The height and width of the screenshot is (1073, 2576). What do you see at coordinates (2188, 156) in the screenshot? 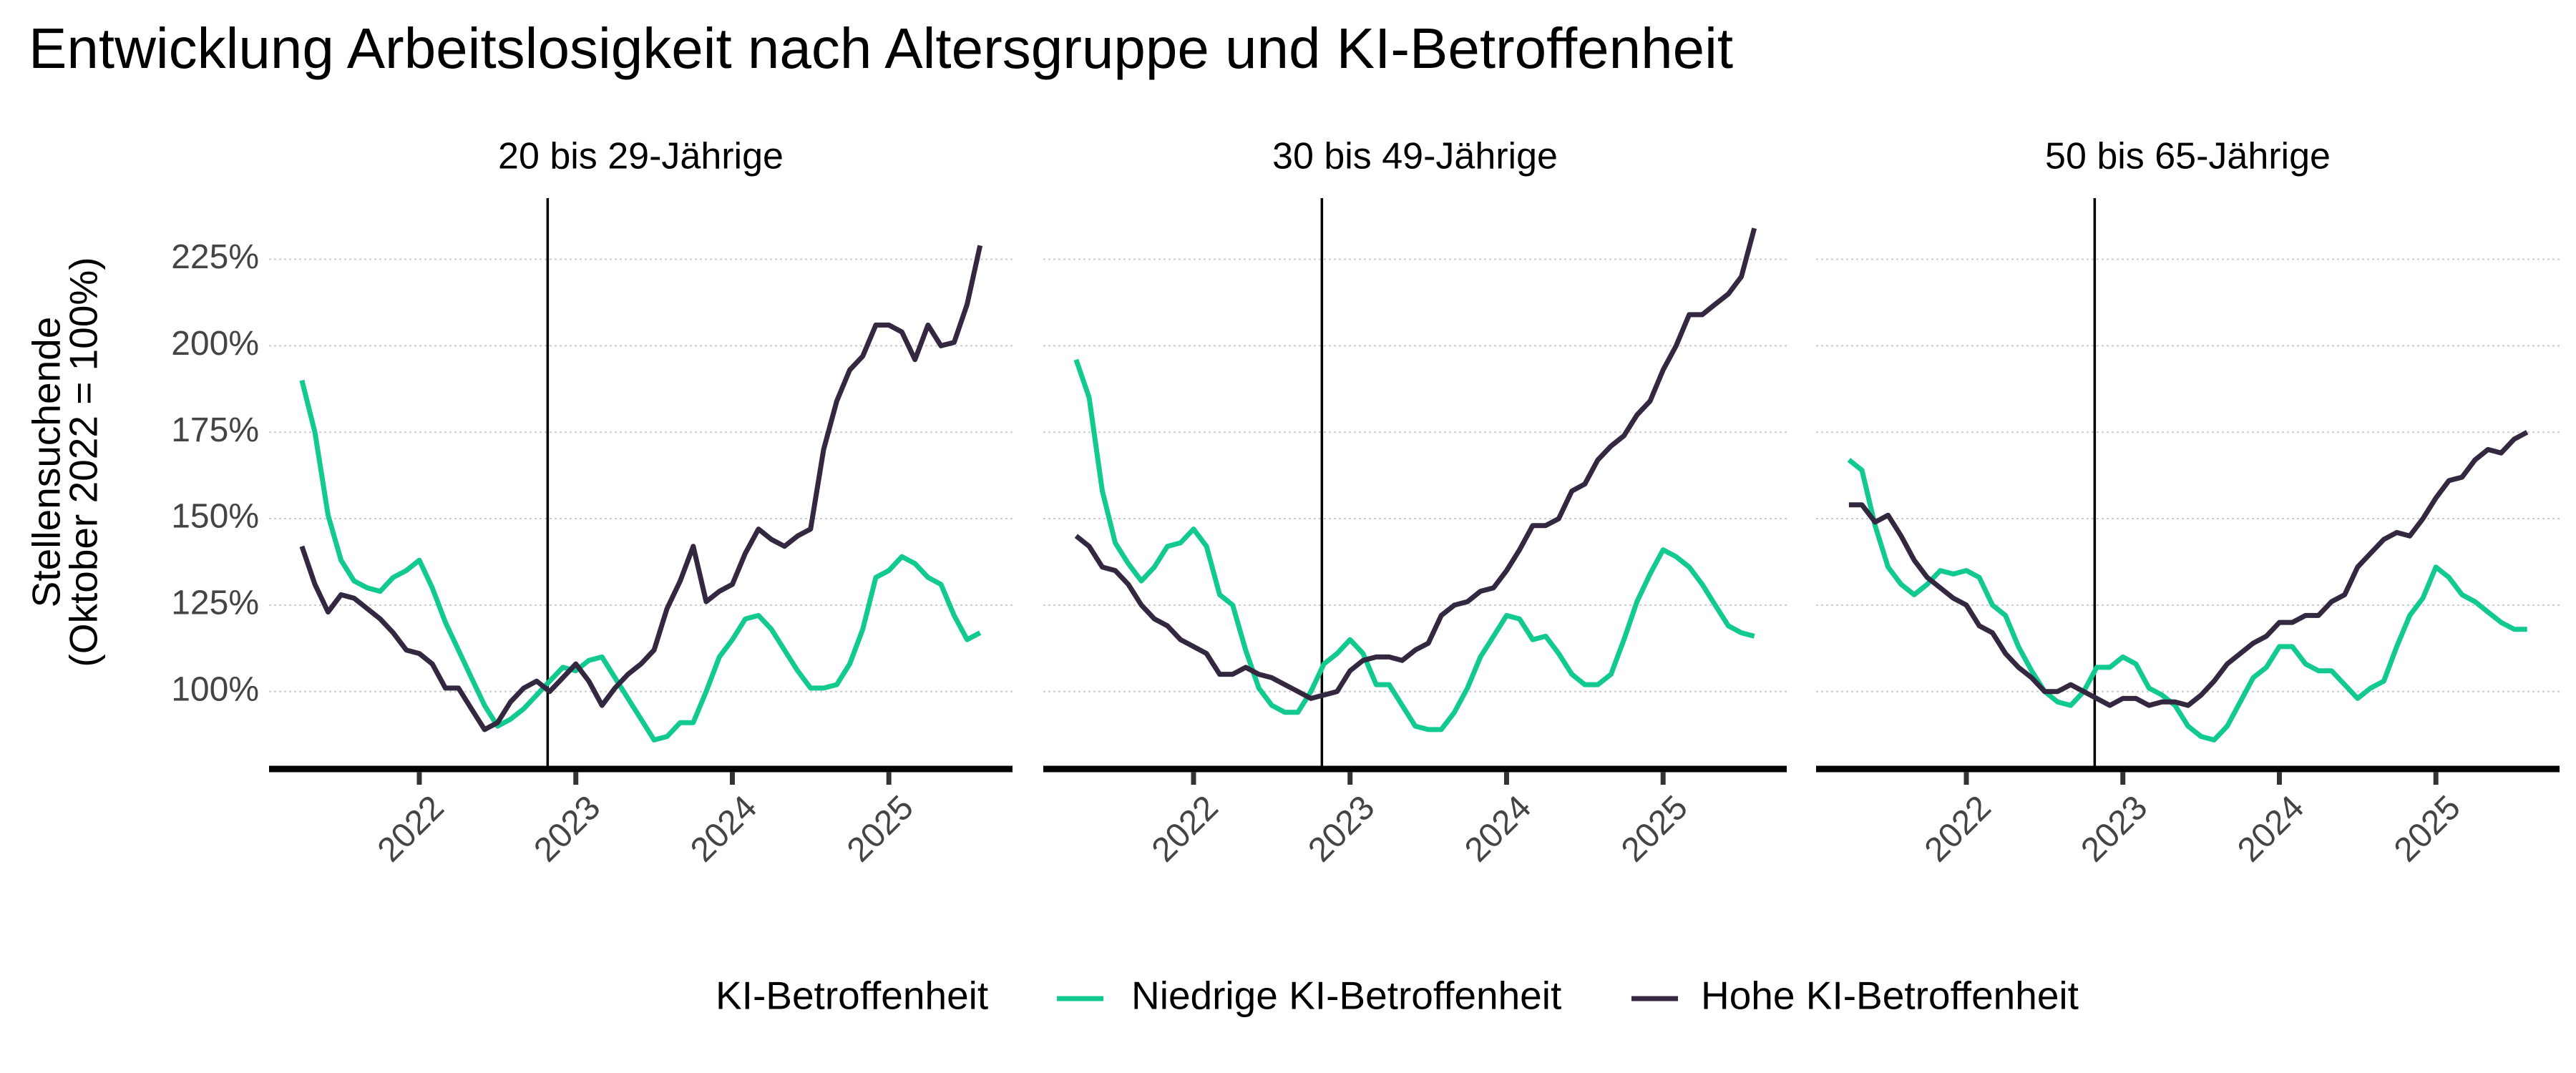
I see `panel-title: 50 bis 65-Jährige` at bounding box center [2188, 156].